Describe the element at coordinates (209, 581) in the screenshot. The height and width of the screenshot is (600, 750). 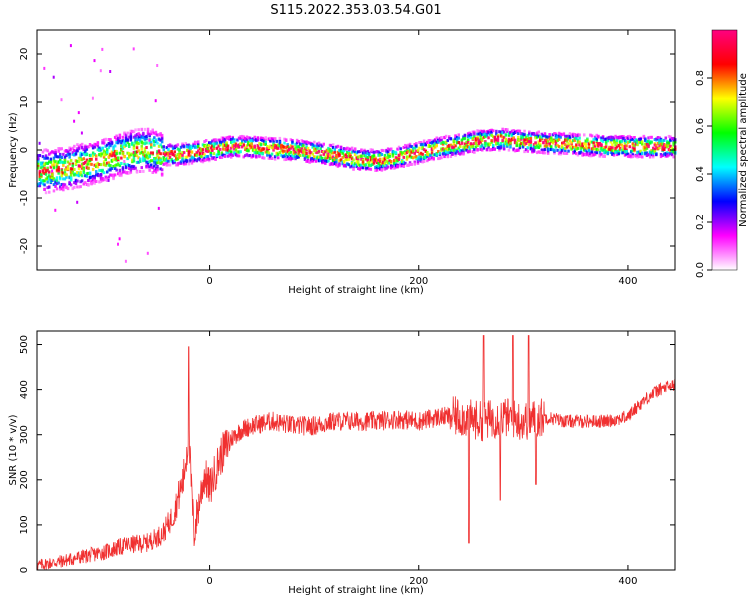
I see `x-tick-label: 0` at that location.